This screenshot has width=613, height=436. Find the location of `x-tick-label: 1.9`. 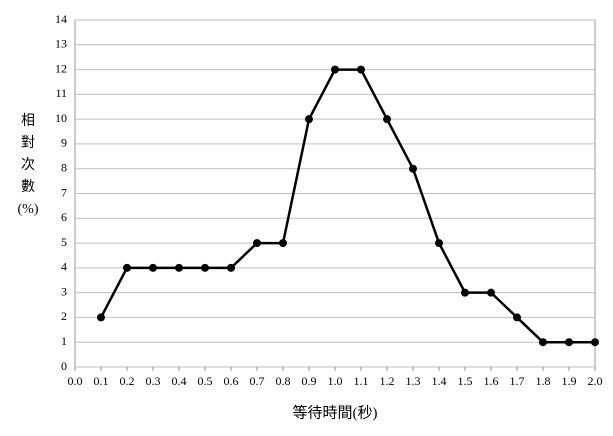

x-tick-label: 1.9 is located at coordinates (569, 381).